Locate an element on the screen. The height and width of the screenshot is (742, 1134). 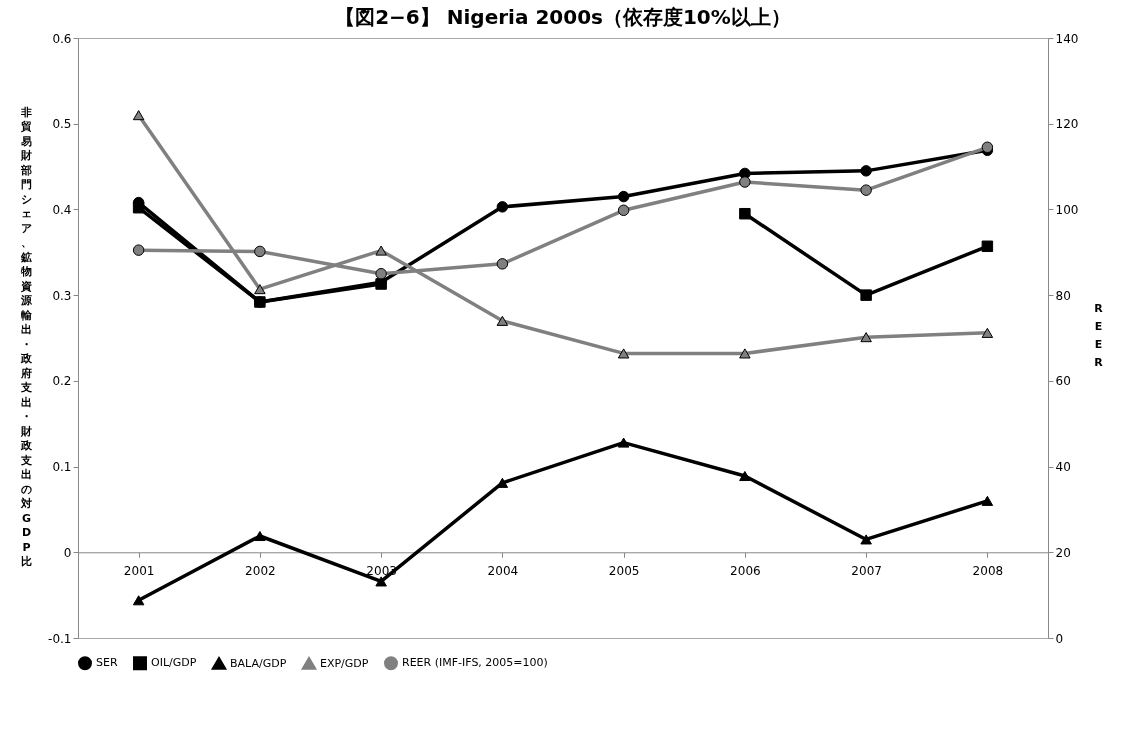
x-tick-label: 2002 is located at coordinates (260, 570).